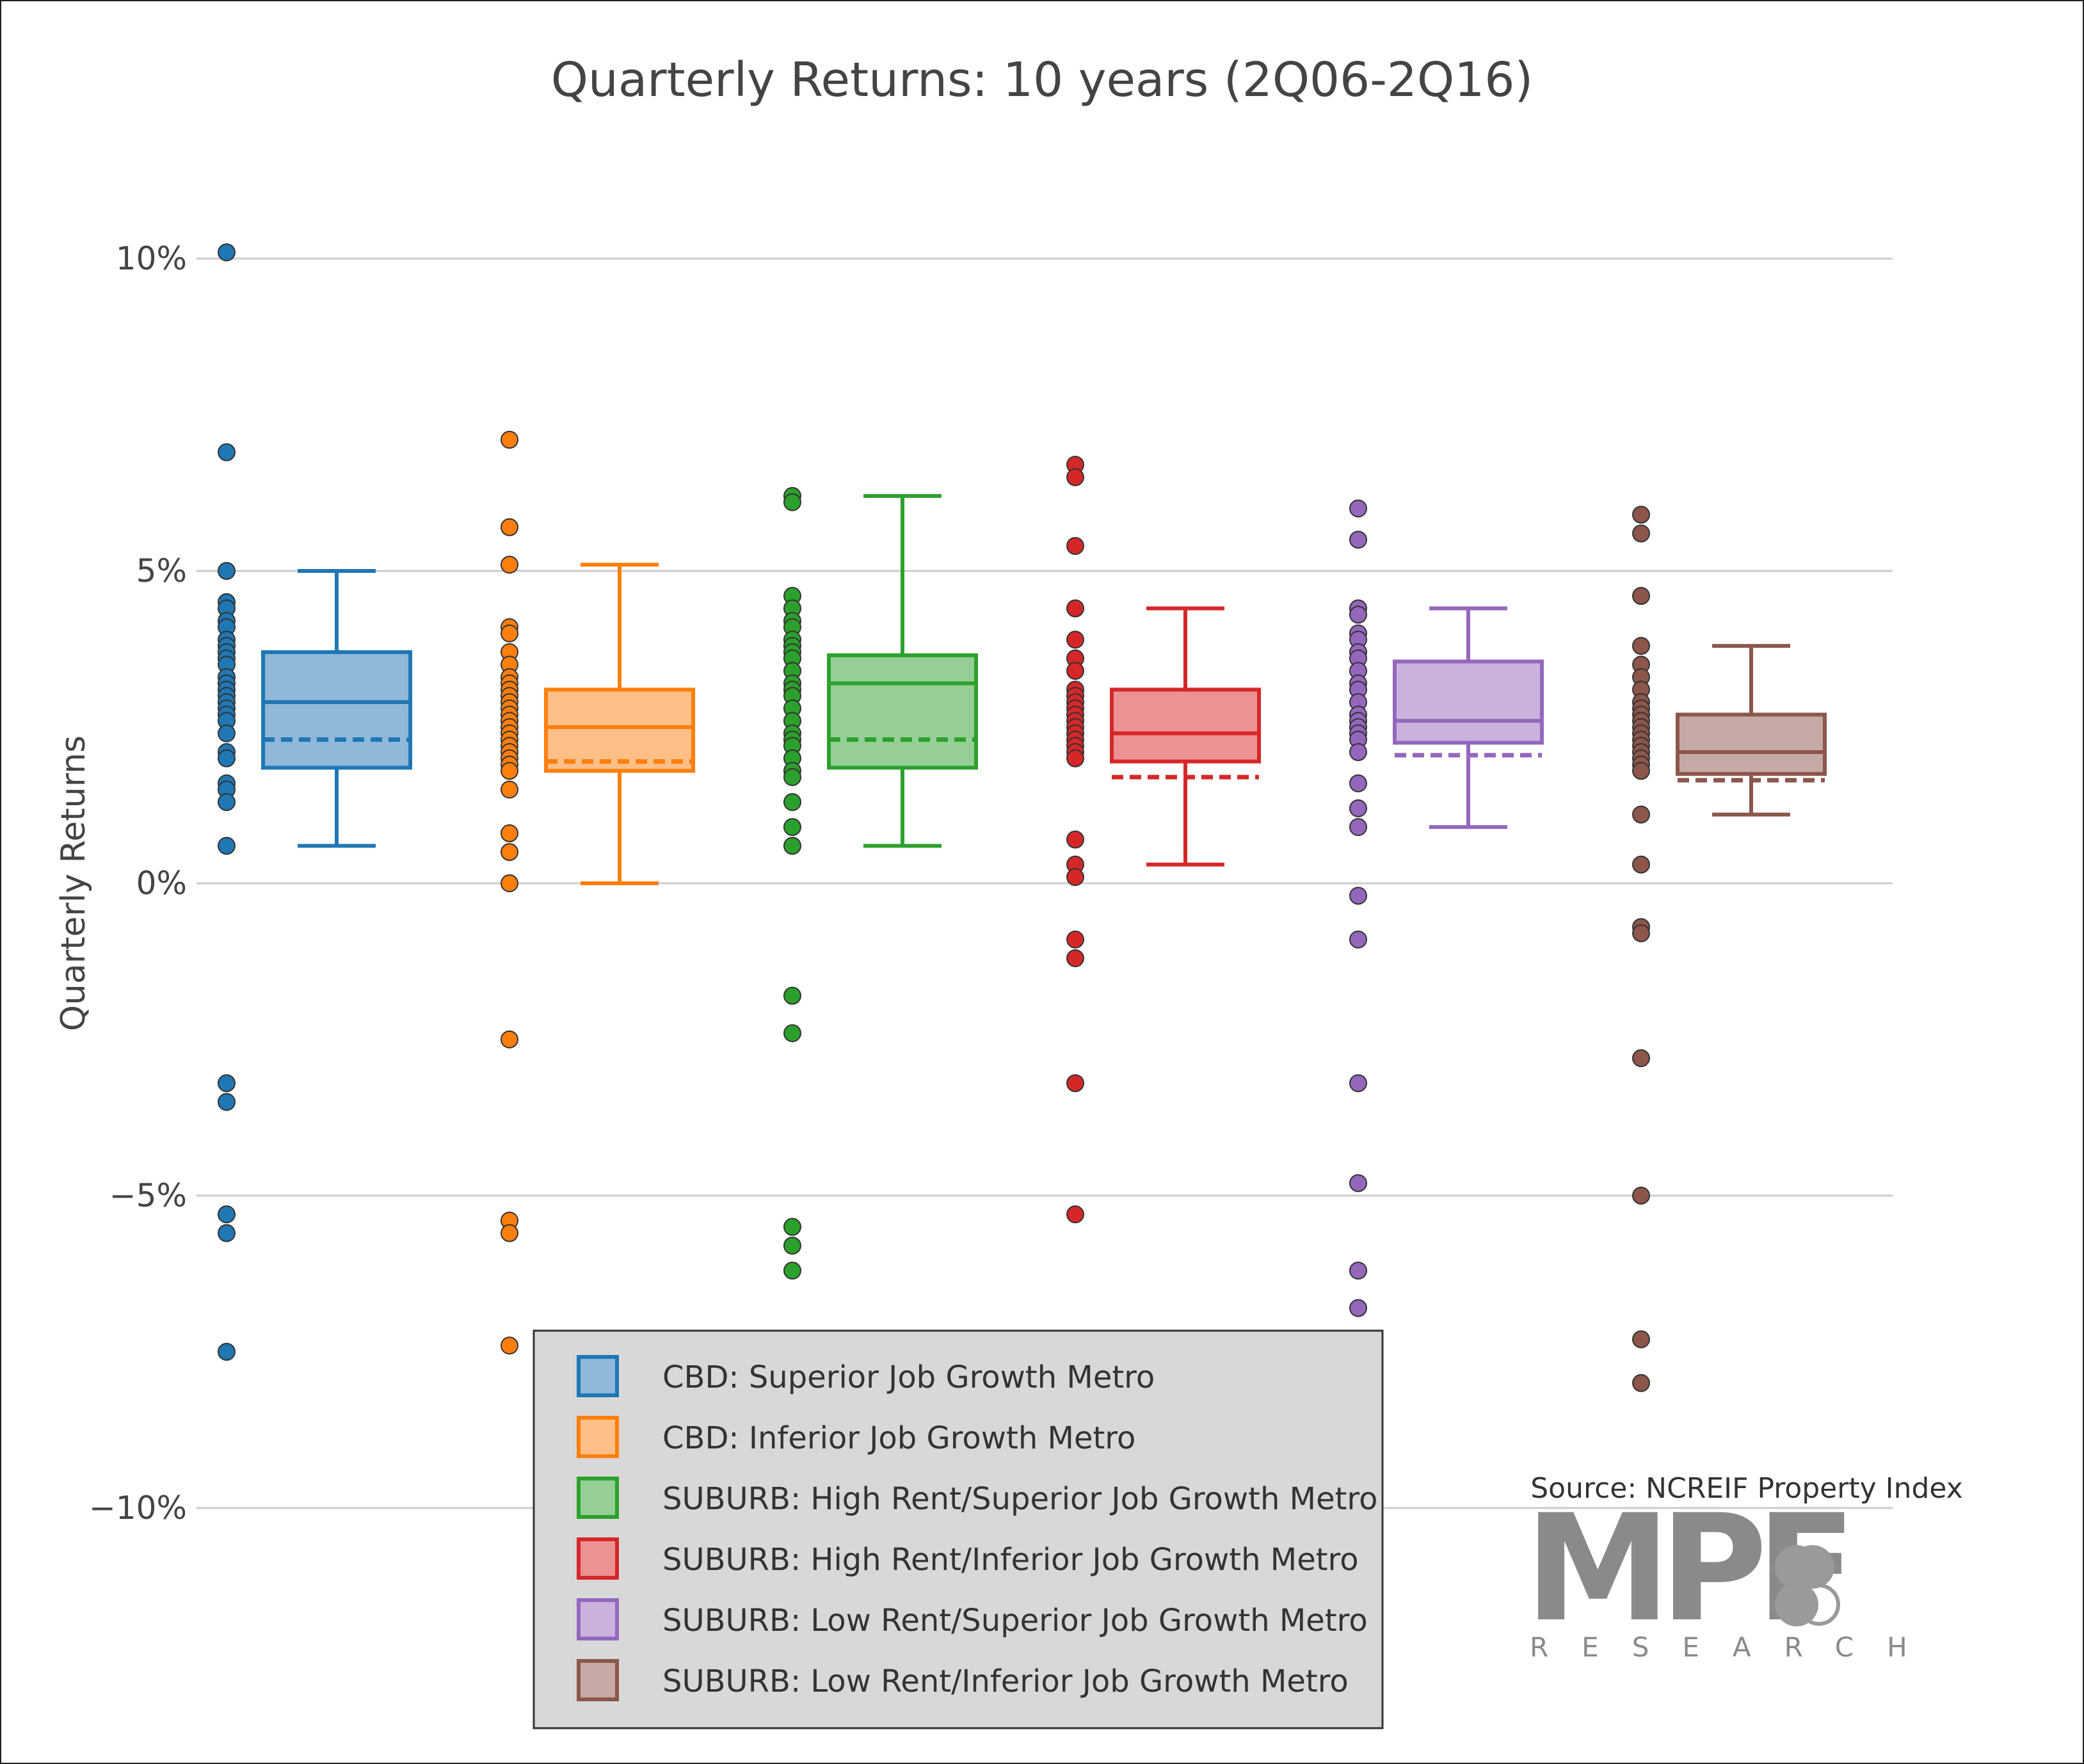 The image size is (2084, 1764). What do you see at coordinates (148, 1195) in the screenshot?
I see `y-tick-label: −5%` at bounding box center [148, 1195].